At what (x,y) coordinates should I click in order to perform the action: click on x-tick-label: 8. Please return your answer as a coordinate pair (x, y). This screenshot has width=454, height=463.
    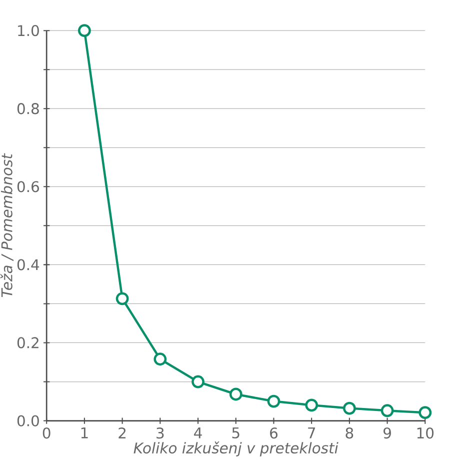
    Looking at the image, I should click on (349, 433).